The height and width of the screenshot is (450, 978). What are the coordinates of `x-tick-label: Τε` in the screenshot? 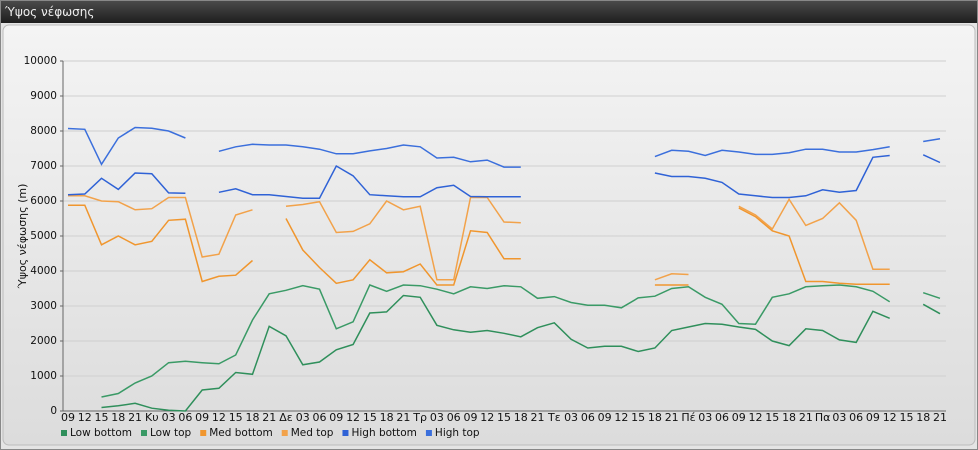 It's located at (554, 417).